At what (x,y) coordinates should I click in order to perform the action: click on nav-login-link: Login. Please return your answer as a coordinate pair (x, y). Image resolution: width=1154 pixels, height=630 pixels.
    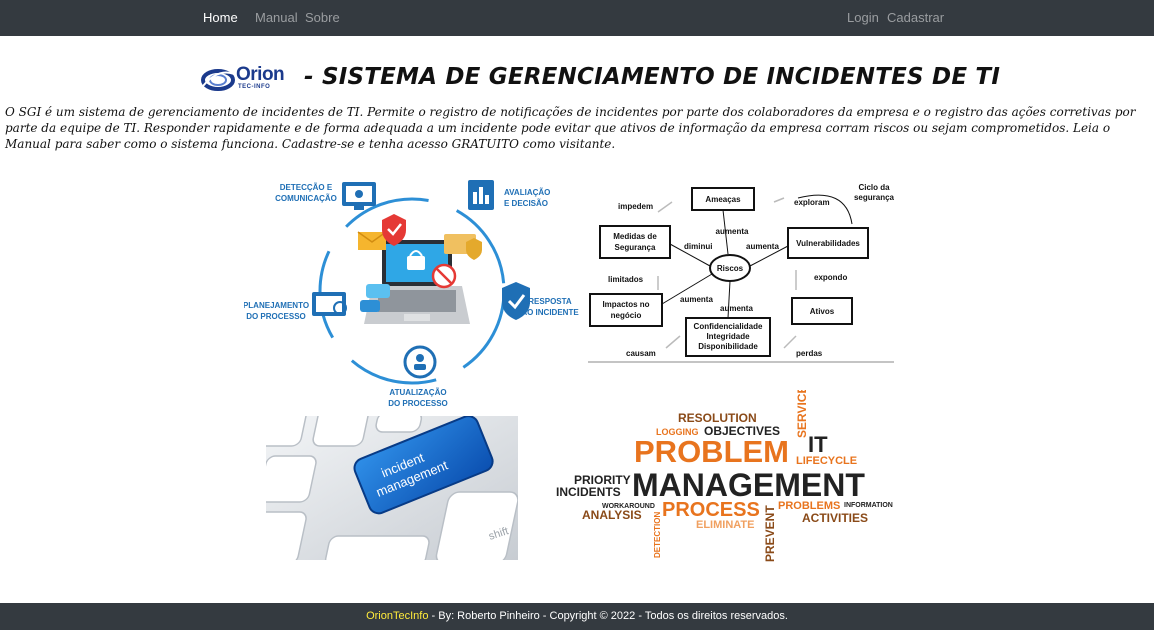
    Looking at the image, I should click on (863, 17).